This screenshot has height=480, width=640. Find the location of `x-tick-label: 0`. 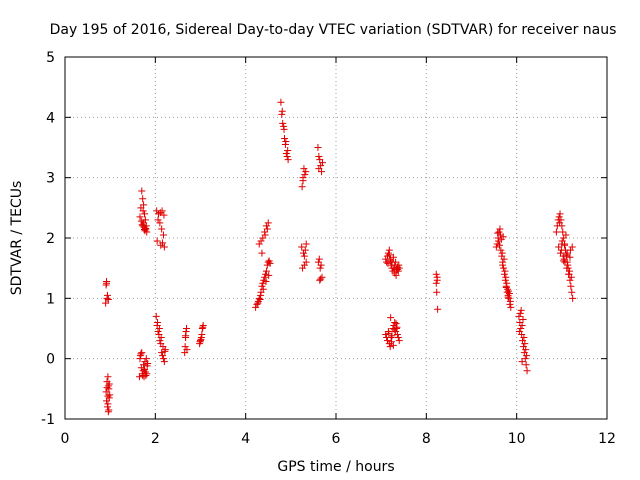

x-tick-label: 0 is located at coordinates (65, 439).